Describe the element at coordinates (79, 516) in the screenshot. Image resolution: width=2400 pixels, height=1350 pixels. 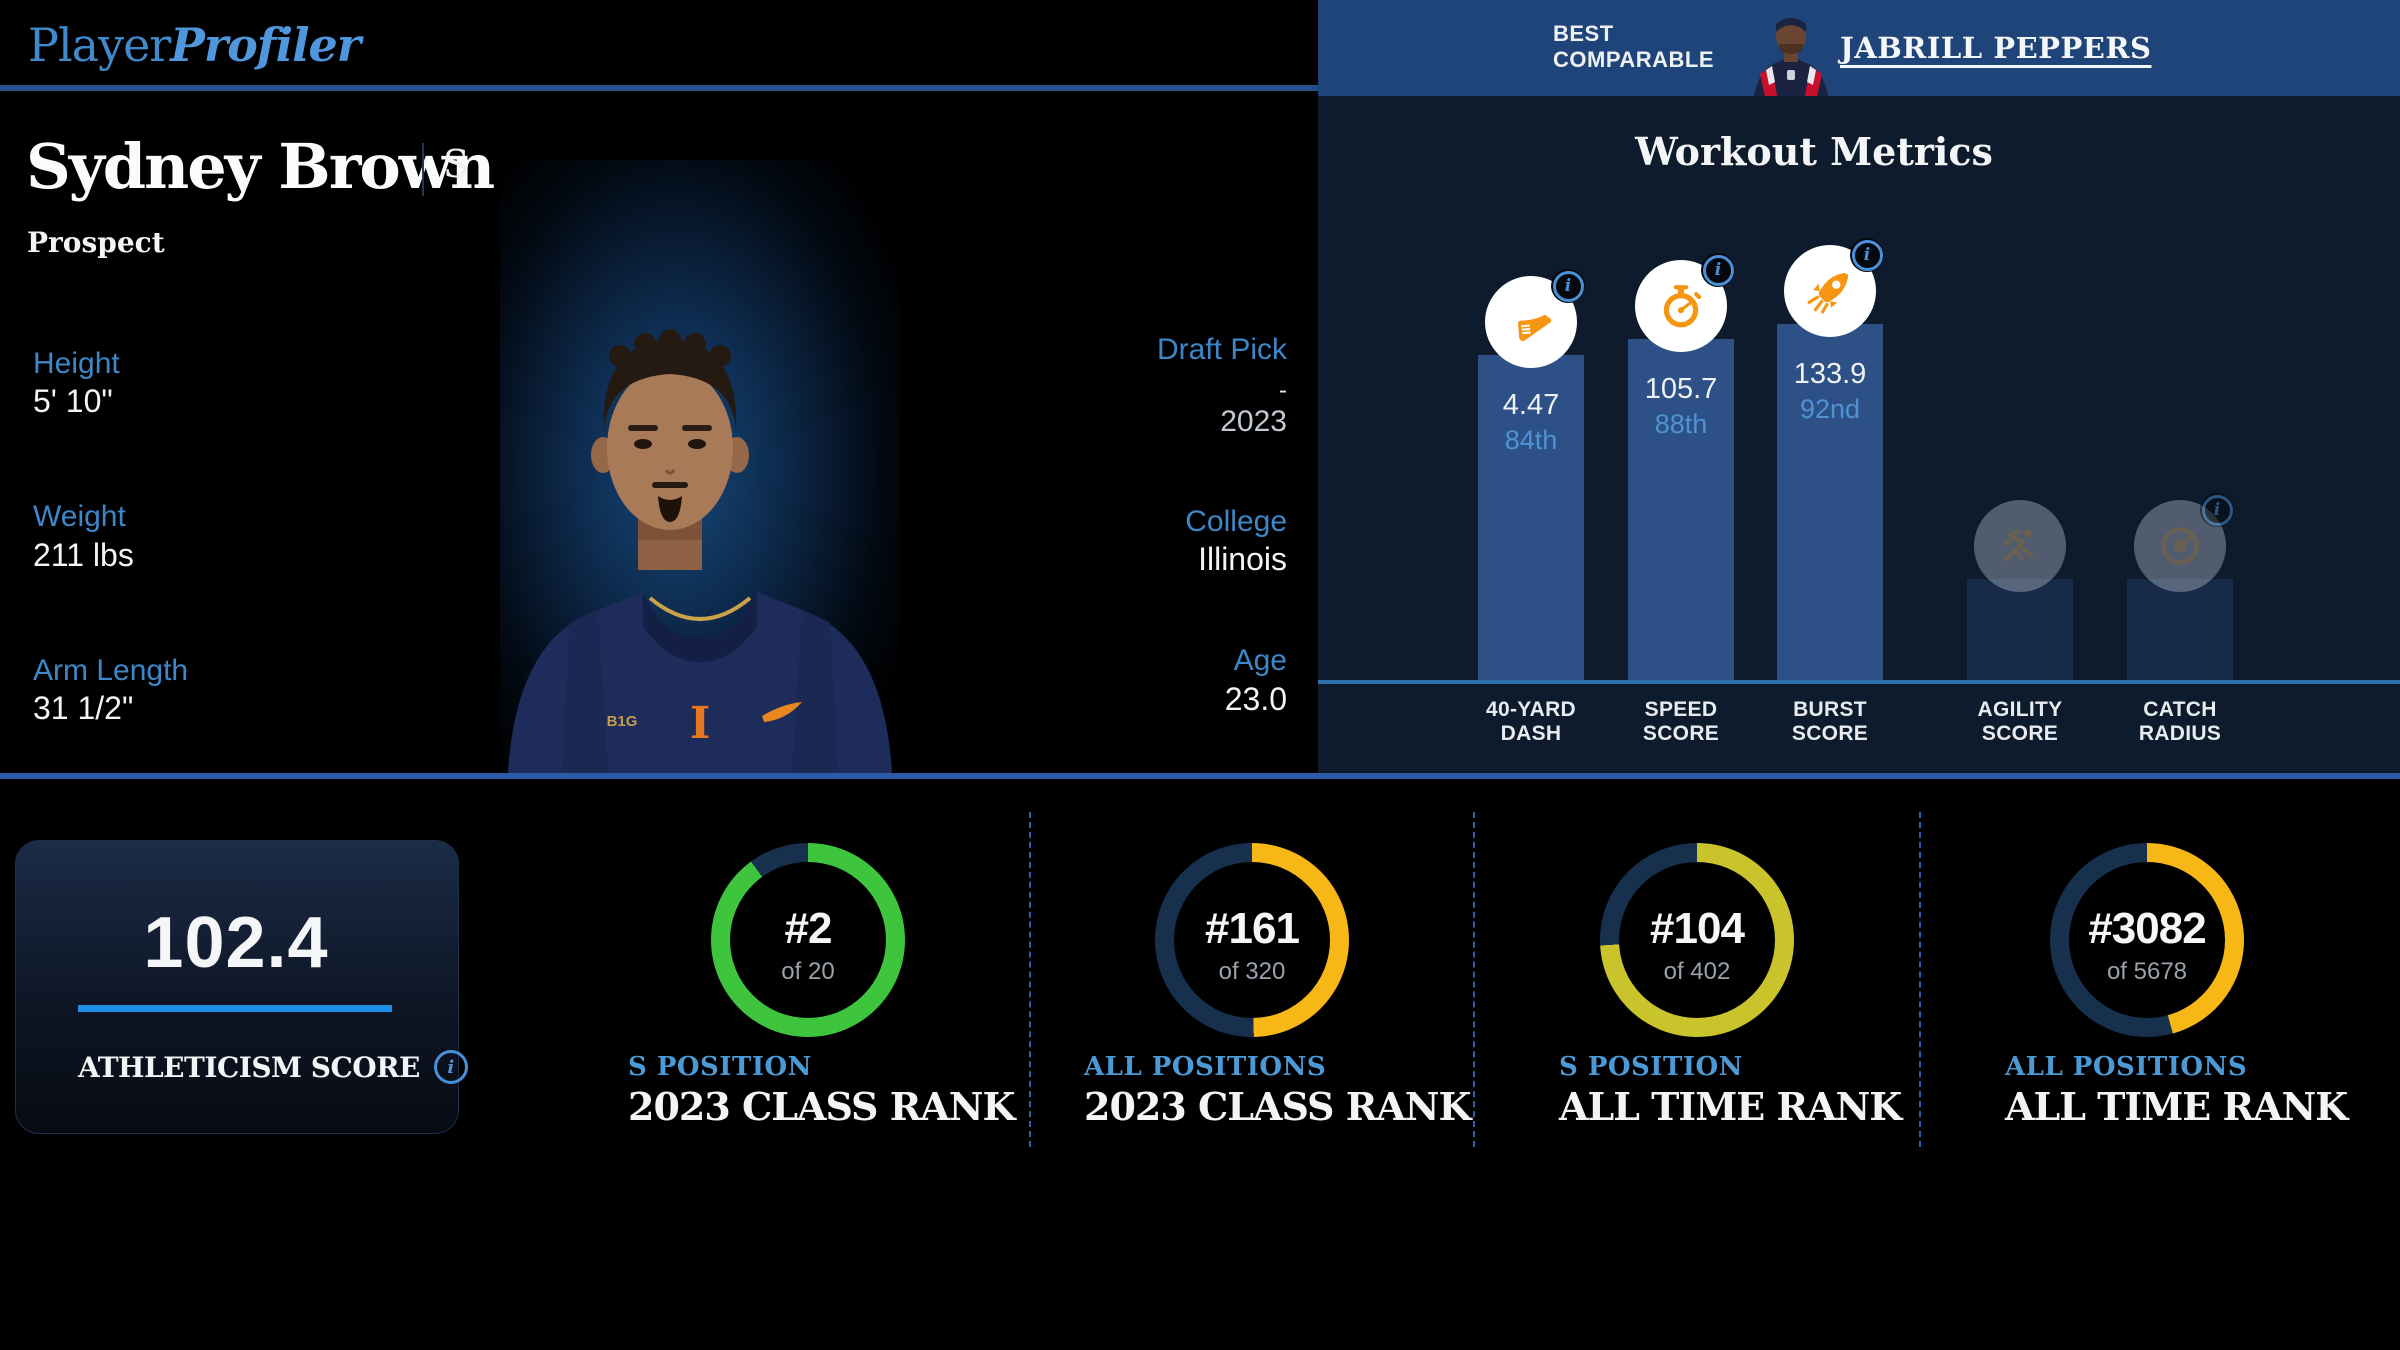
I see `weight-label: Weight` at that location.